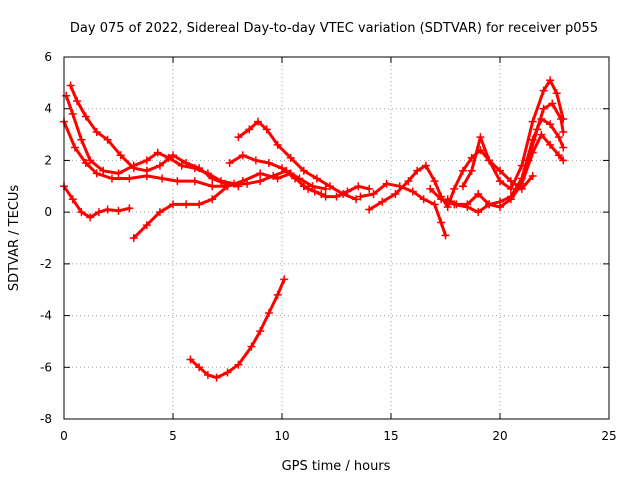  What do you see at coordinates (608, 436) in the screenshot?
I see `x-tick-label: 25` at bounding box center [608, 436].